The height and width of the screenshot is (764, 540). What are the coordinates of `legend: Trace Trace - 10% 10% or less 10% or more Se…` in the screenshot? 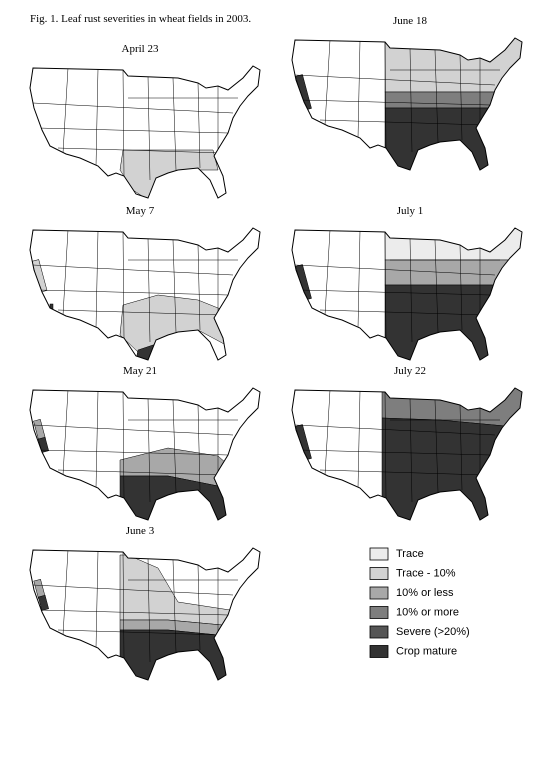 It's located at (419, 602).